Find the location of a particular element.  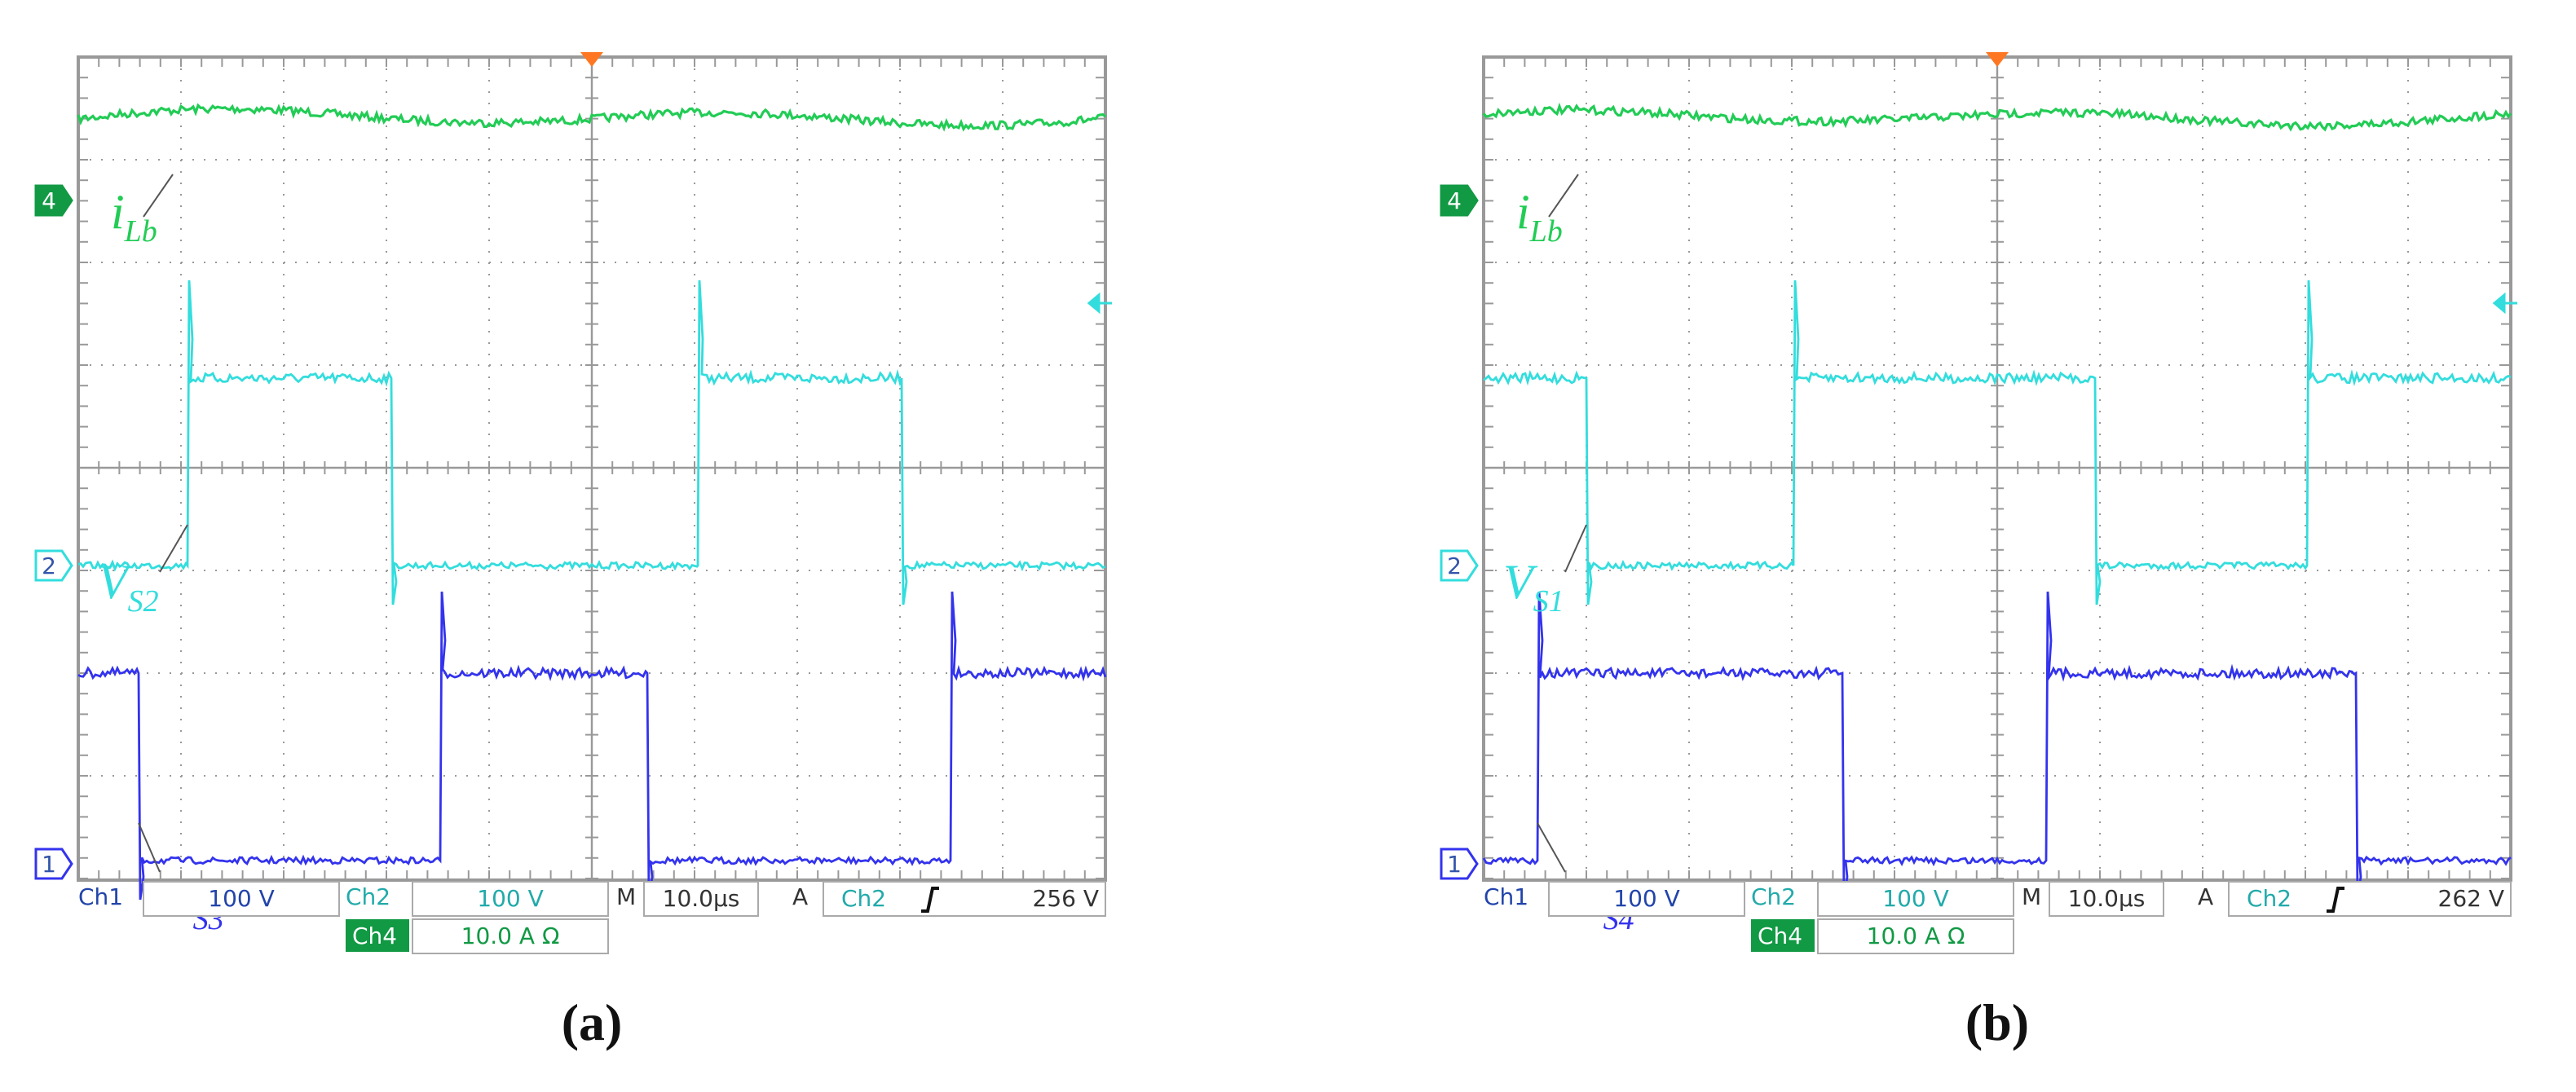

trace-label: VS1 is located at coordinates (1533, 587).